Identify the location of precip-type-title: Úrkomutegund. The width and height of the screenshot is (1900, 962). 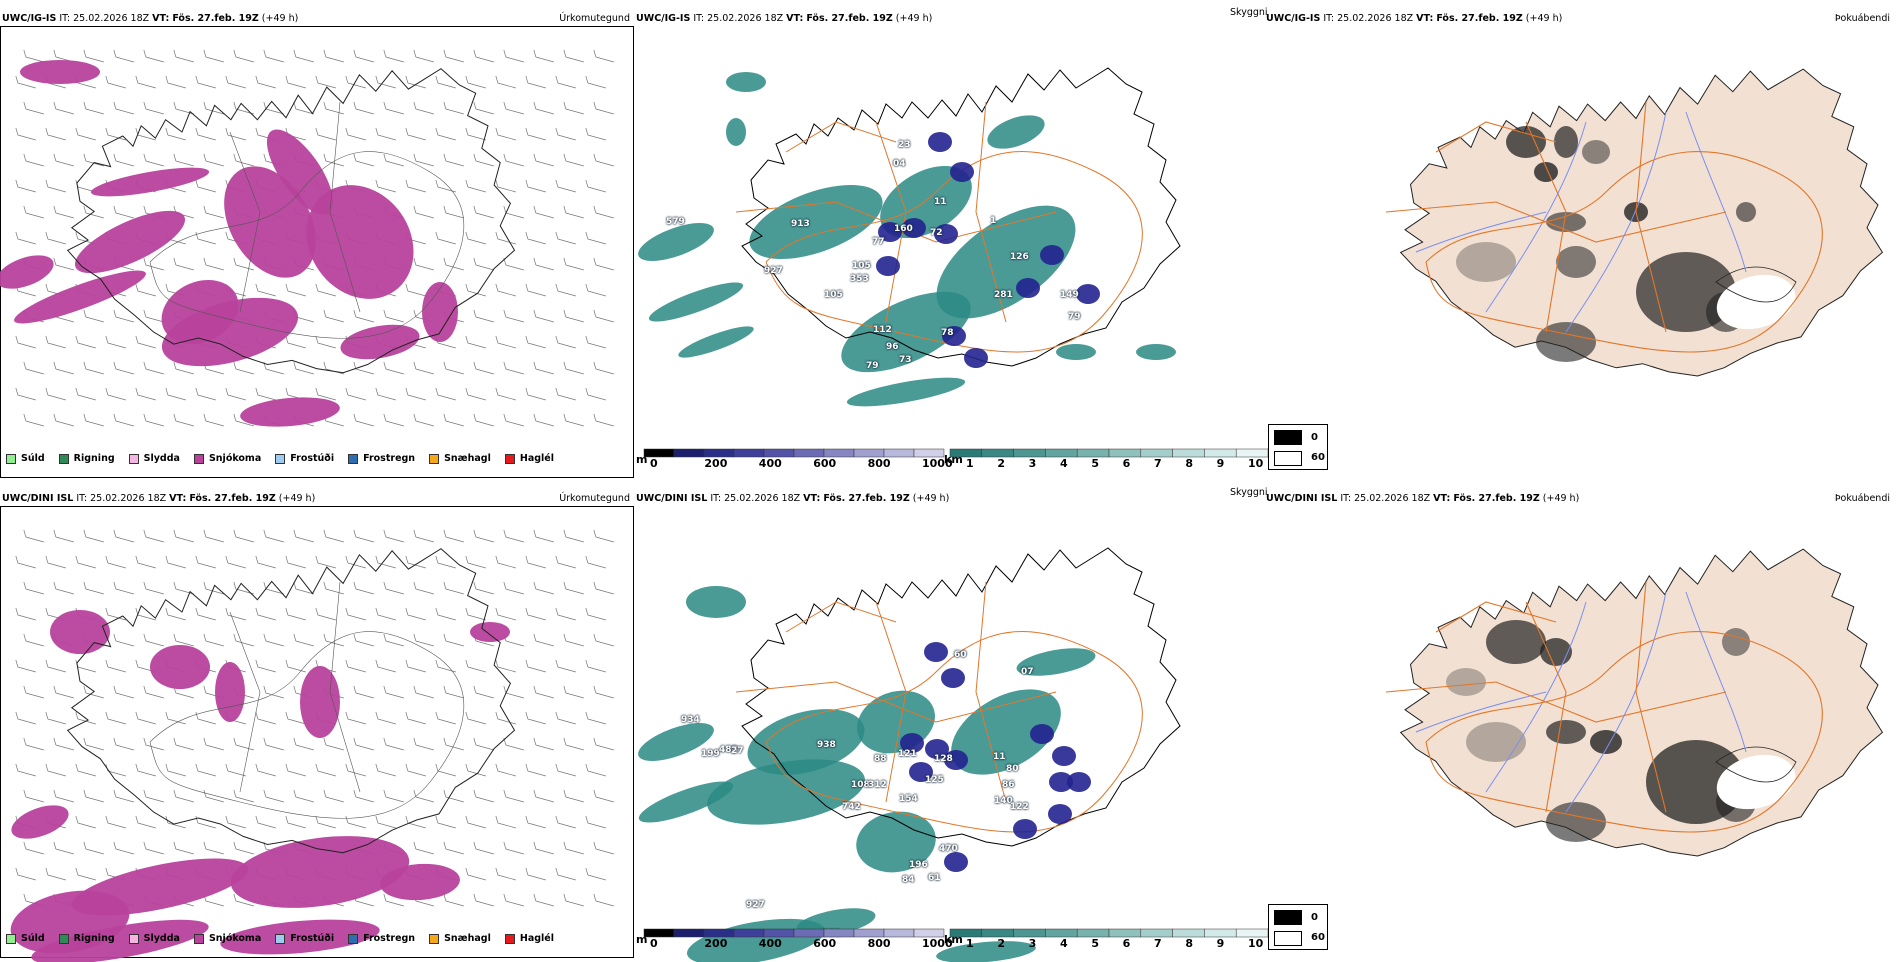
(594, 18).